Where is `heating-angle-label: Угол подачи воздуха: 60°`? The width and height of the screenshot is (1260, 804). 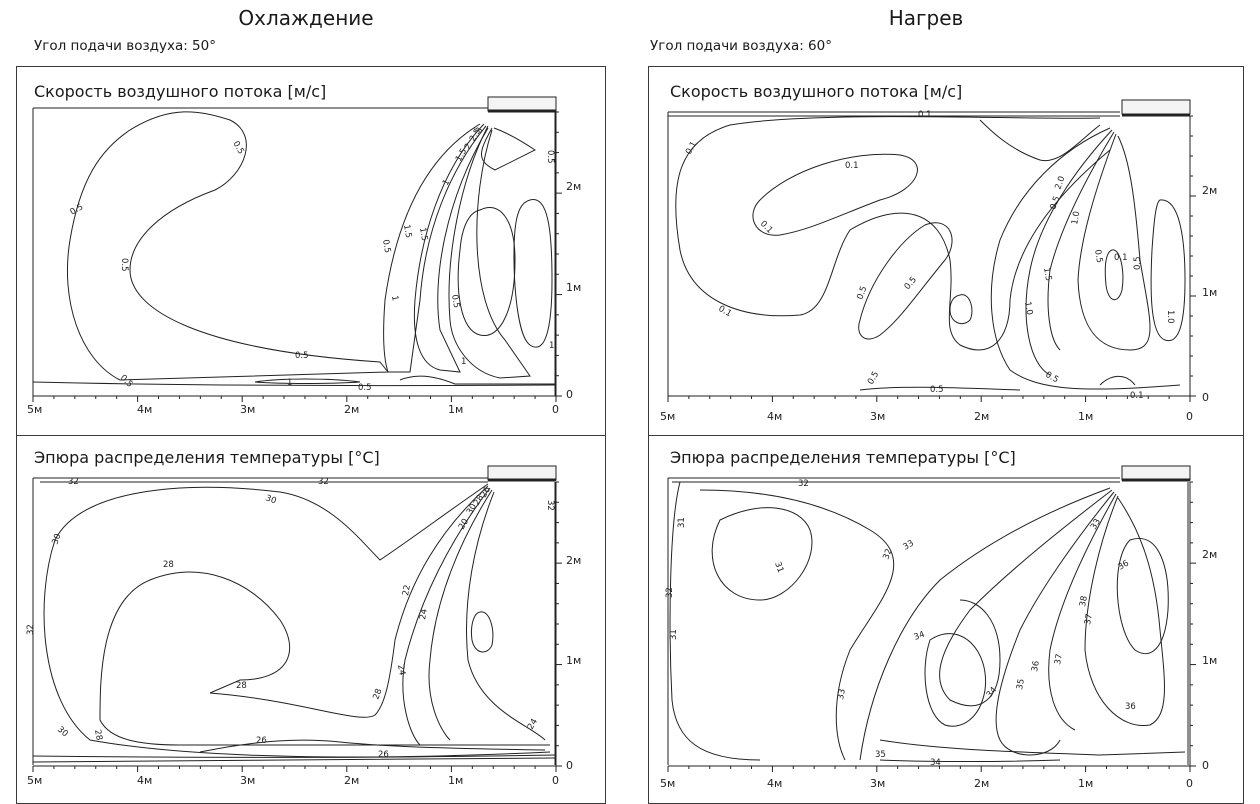 heating-angle-label: Угол подачи воздуха: 60° is located at coordinates (741, 46).